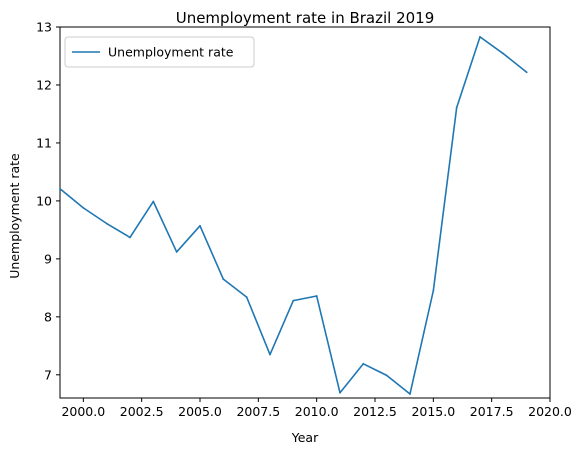 The width and height of the screenshot is (587, 455). I want to click on x-tick-label: 2015.0, so click(433, 411).